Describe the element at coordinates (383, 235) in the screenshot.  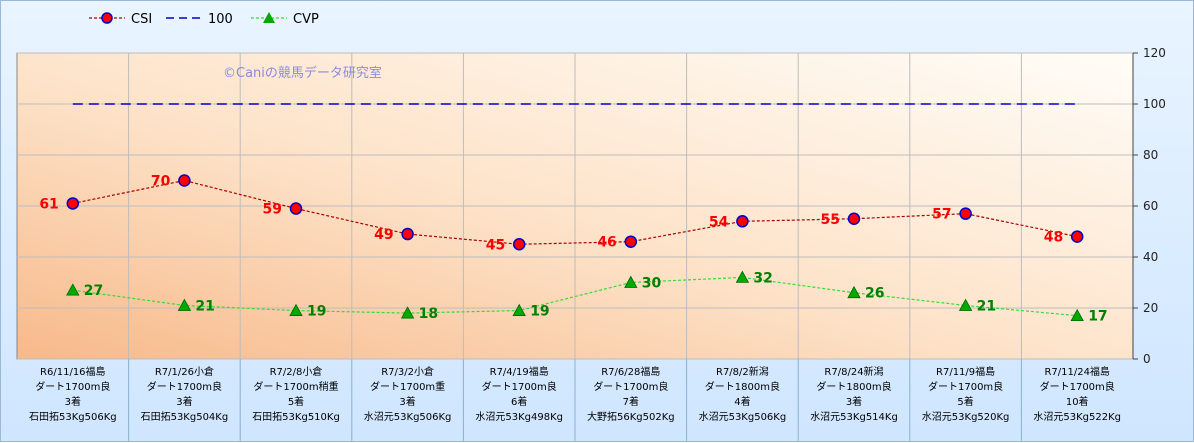
I see `csi-data-label: 49` at that location.